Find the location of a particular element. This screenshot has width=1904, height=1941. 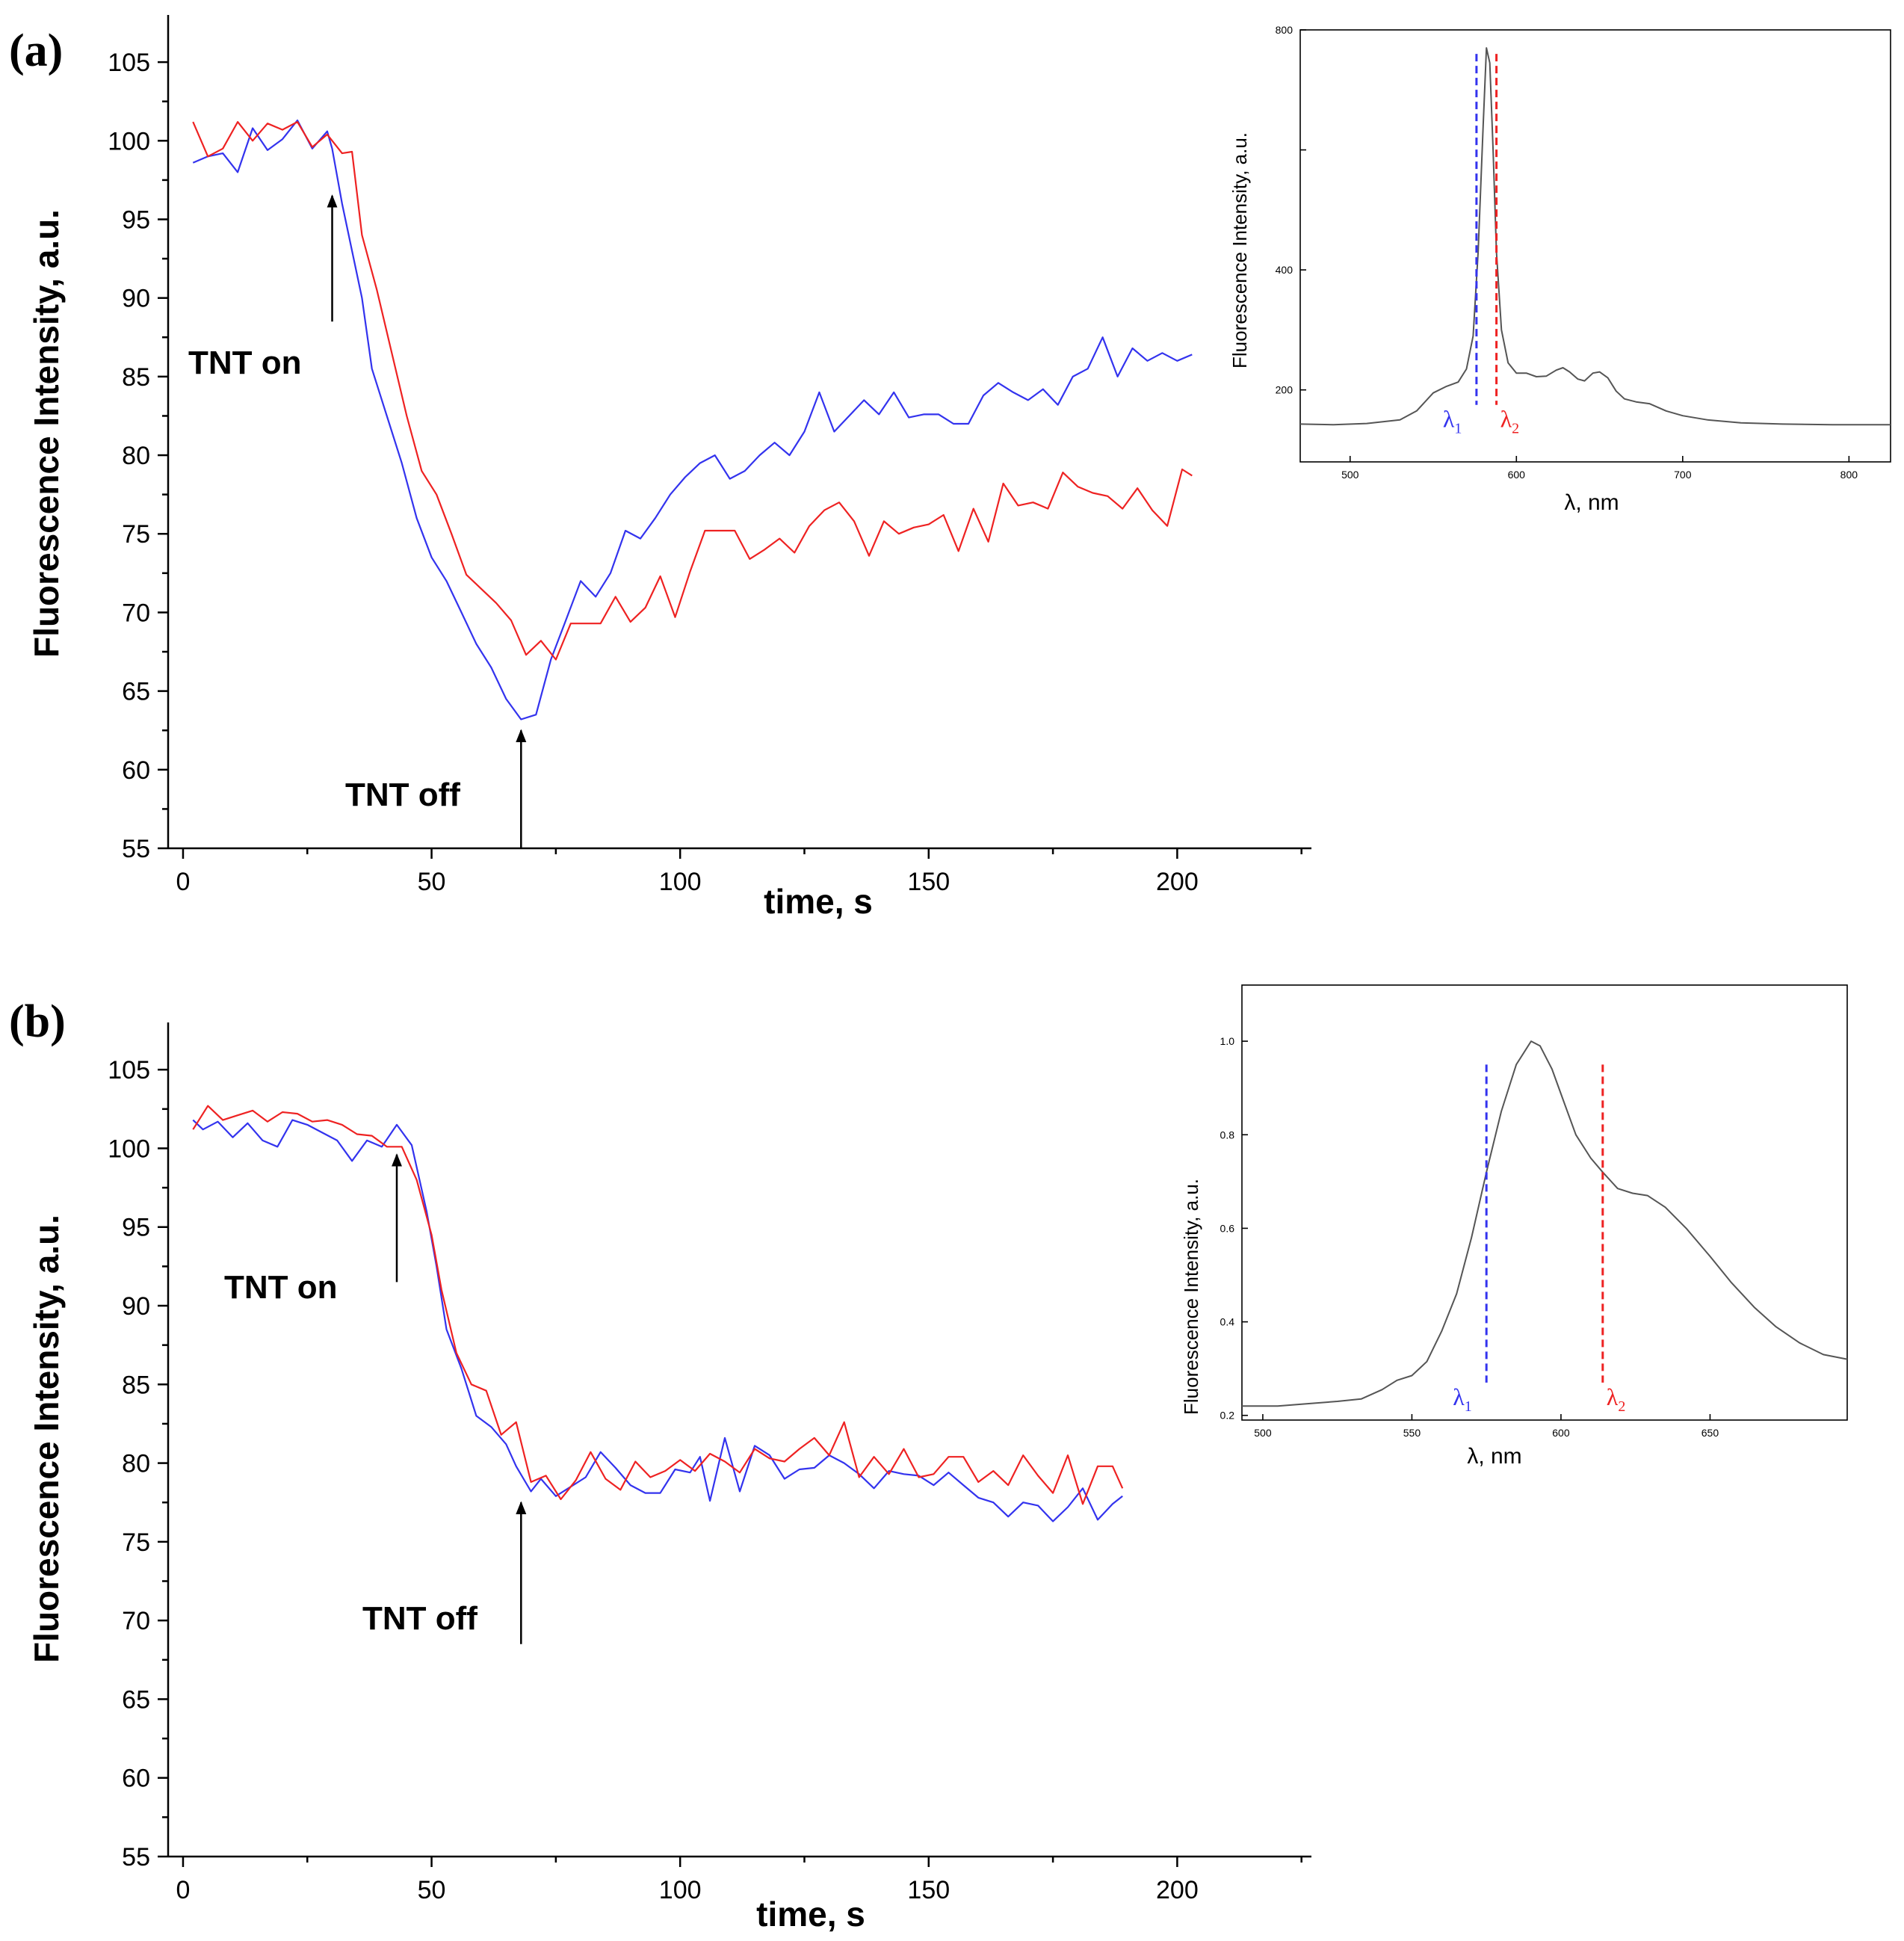

panel-b-series-red-line is located at coordinates (658, 1305).